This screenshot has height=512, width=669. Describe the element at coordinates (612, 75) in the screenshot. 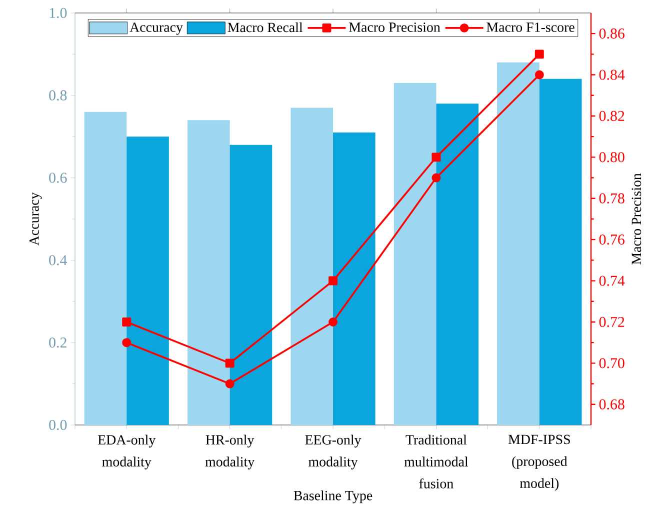

I see `y2-tick-label: 0.84` at that location.